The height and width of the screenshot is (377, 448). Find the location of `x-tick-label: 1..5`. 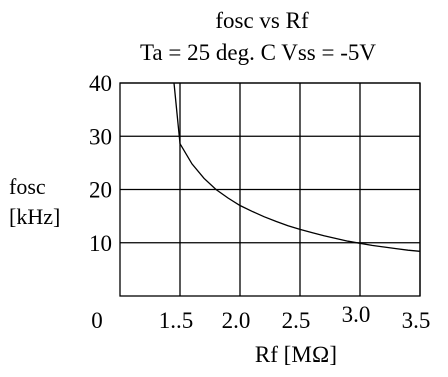

x-tick-label: 1..5 is located at coordinates (176, 320).